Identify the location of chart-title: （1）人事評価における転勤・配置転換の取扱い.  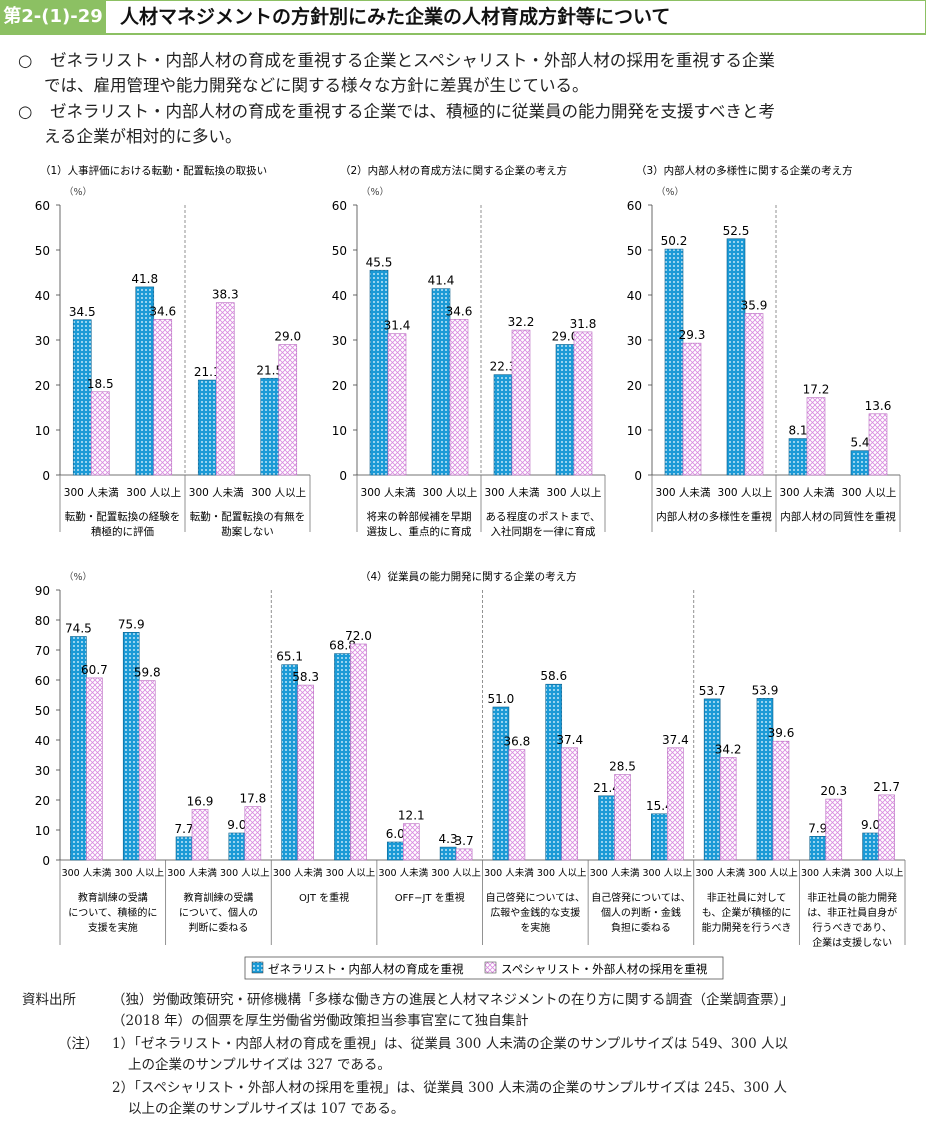
(153, 170).